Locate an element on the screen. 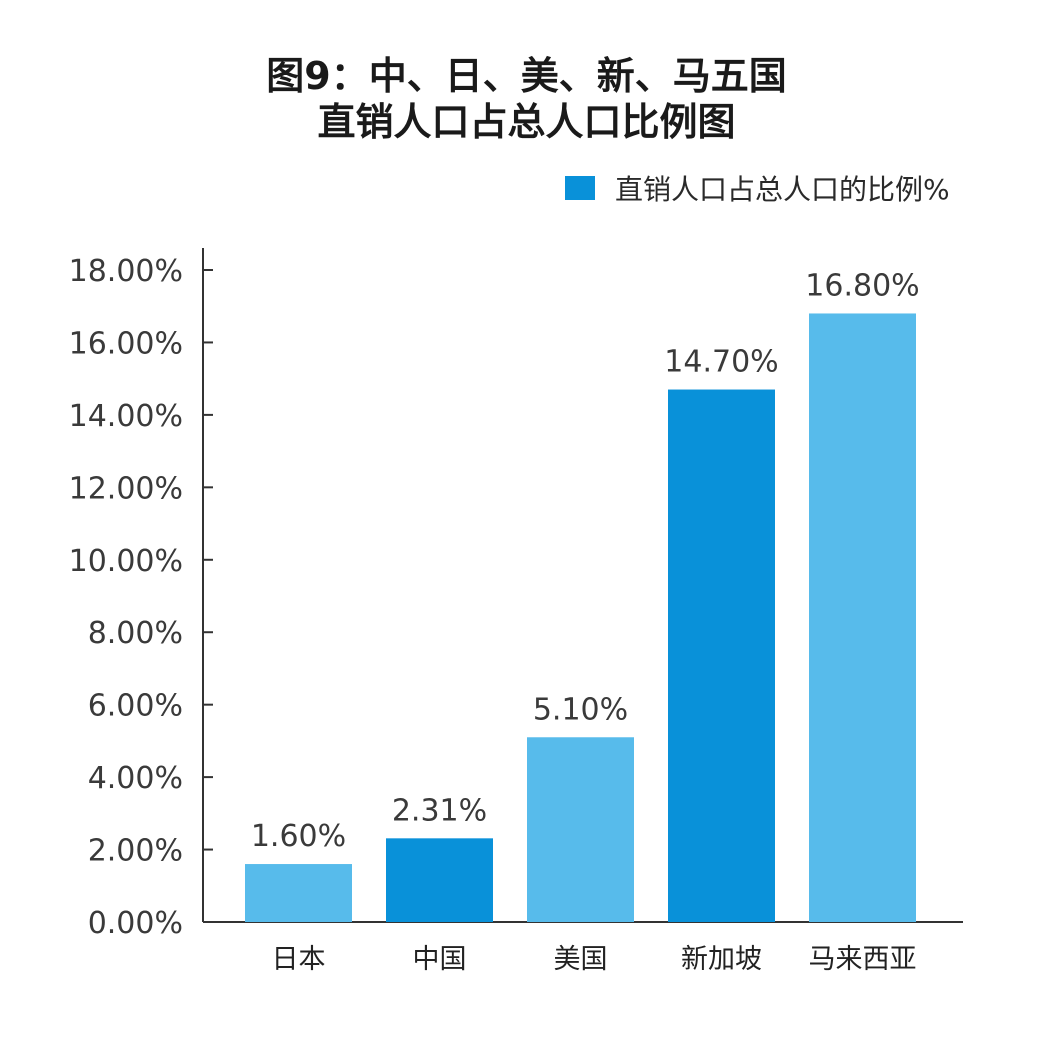  x-category-label: 美国 is located at coordinates (581, 959).